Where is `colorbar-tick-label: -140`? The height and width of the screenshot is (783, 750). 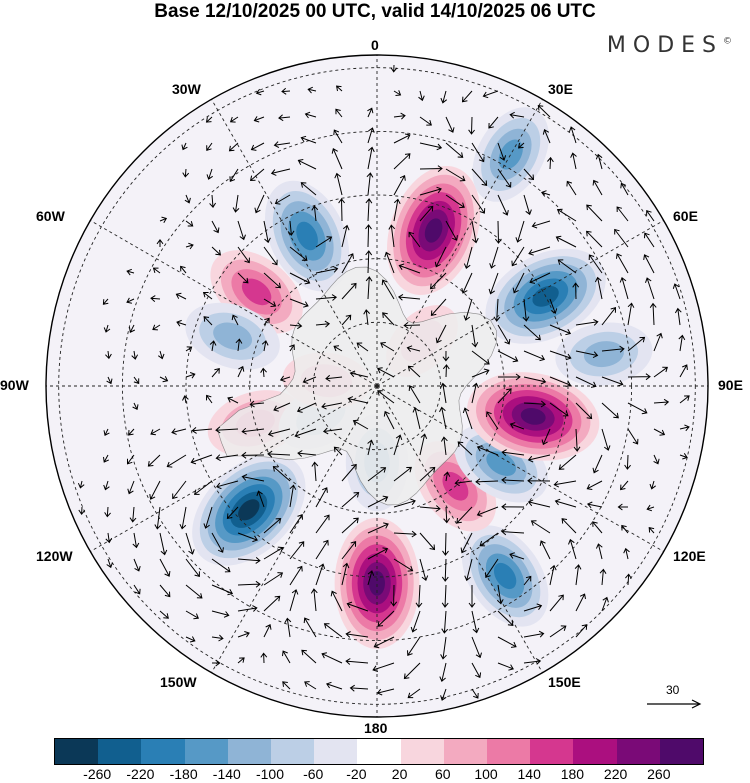 colorbar-tick-label: -140 is located at coordinates (226, 774).